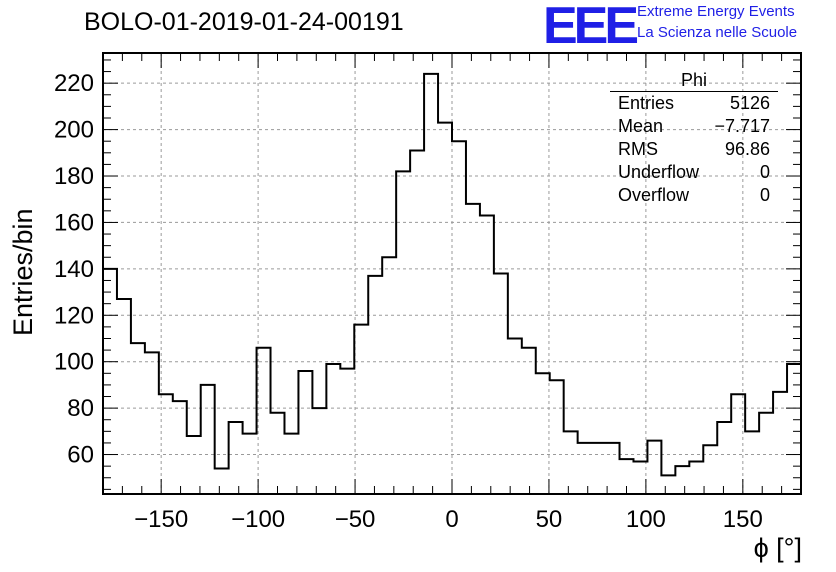 The image size is (836, 572). What do you see at coordinates (80, 408) in the screenshot?
I see `y-tick-label: 80` at bounding box center [80, 408].